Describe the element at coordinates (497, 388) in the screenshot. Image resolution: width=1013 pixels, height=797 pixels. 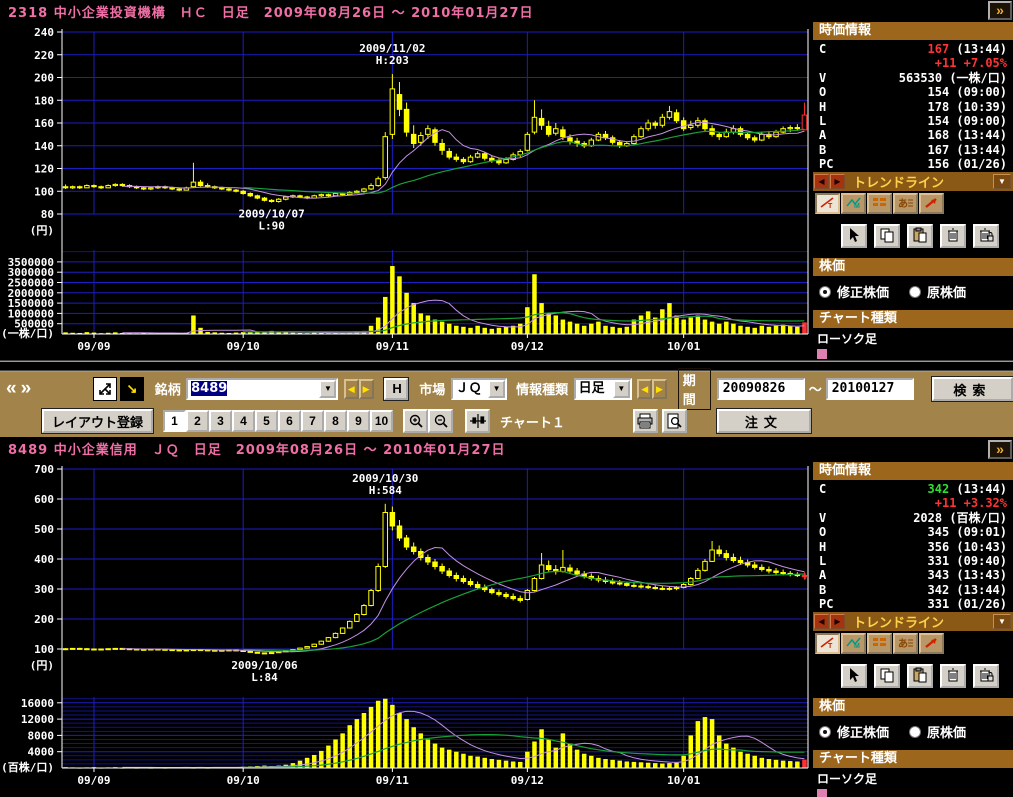
I see `market-dropdown-button: ▼` at that location.